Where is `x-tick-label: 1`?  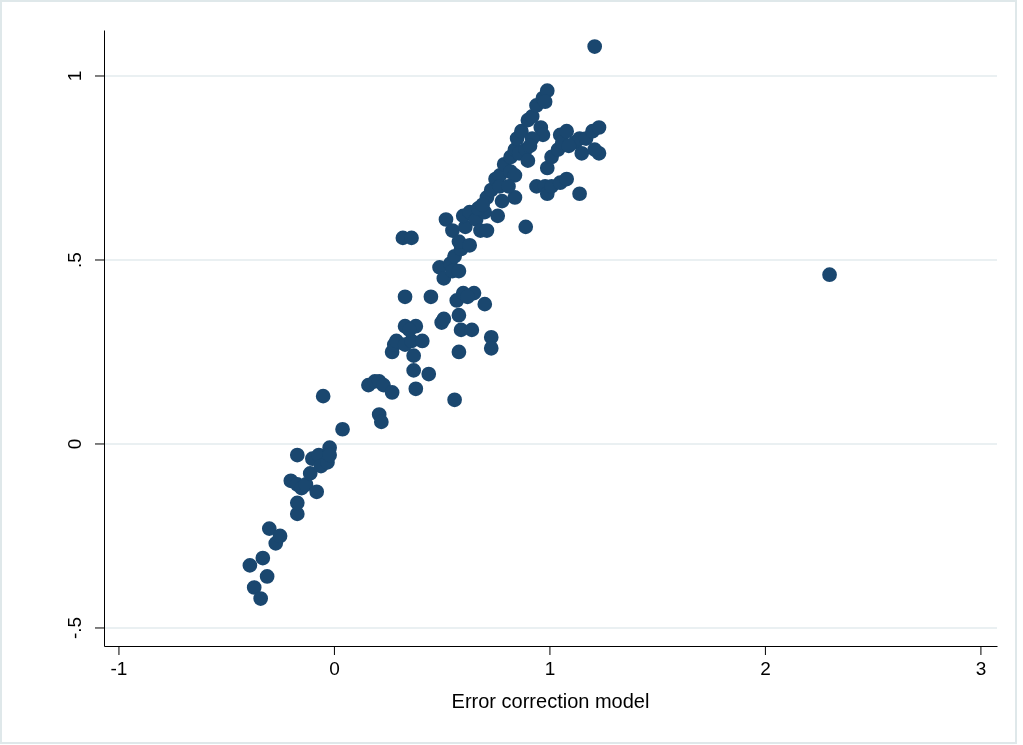 x-tick-label: 1 is located at coordinates (550, 669).